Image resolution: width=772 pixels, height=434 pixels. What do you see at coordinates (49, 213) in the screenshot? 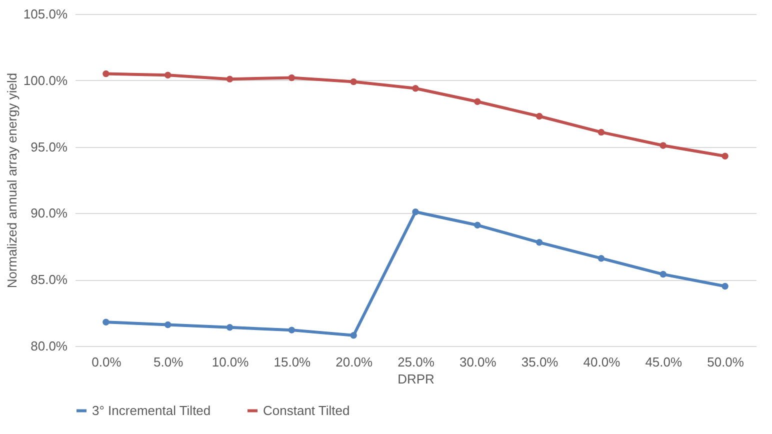
I see `y-tick-label: 90.0%` at bounding box center [49, 213].